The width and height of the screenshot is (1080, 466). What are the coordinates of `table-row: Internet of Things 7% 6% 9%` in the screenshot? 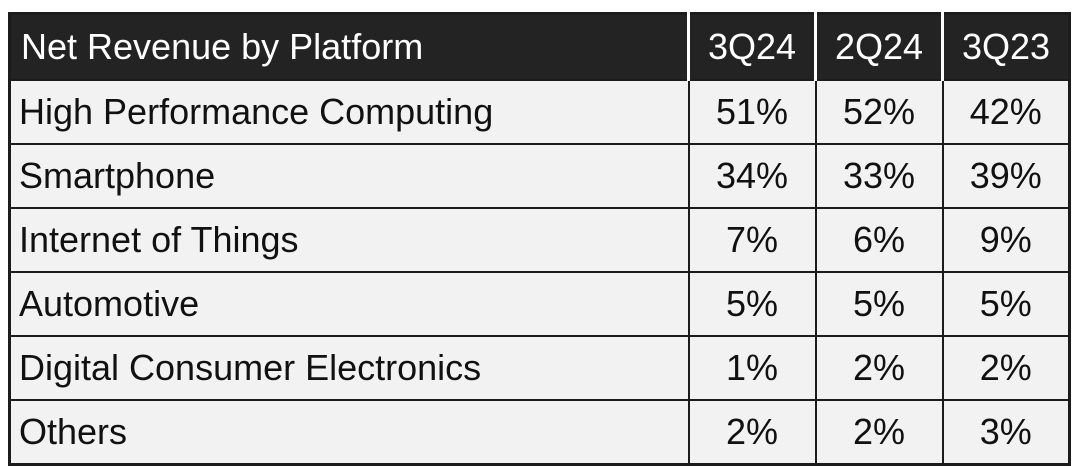 It's located at (539, 239).